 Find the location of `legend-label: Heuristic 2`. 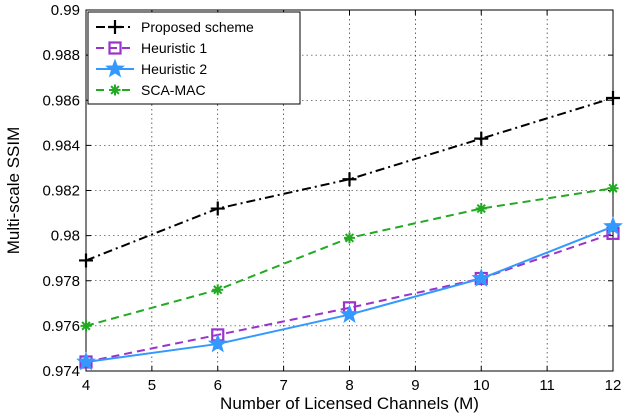

legend-label: Heuristic 2 is located at coordinates (174, 69).